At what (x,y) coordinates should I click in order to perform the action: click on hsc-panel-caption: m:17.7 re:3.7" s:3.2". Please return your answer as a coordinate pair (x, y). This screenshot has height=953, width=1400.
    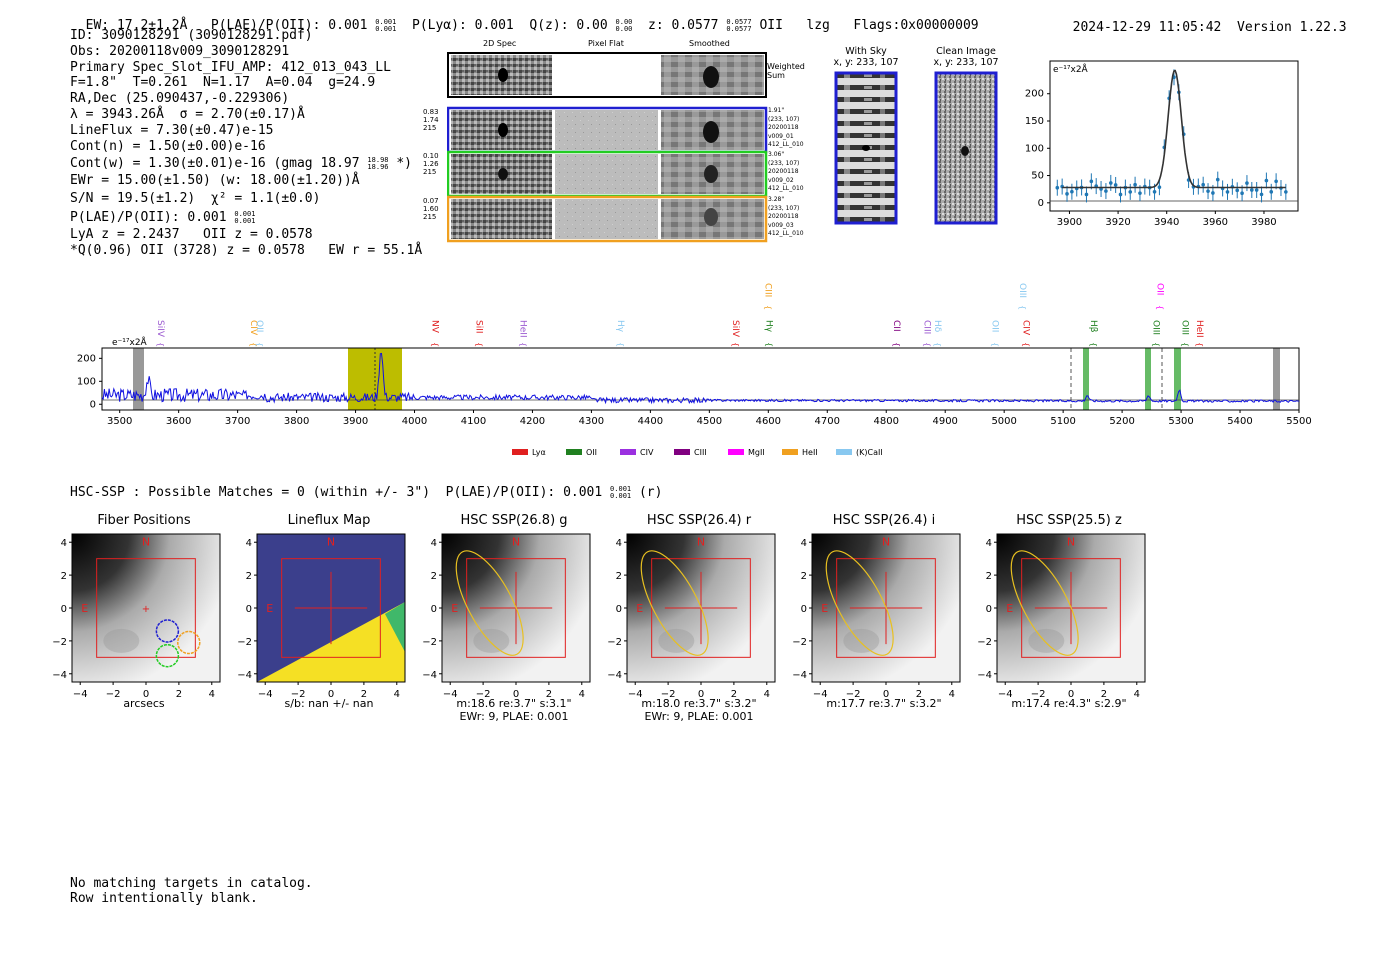
    Looking at the image, I should click on (884, 703).